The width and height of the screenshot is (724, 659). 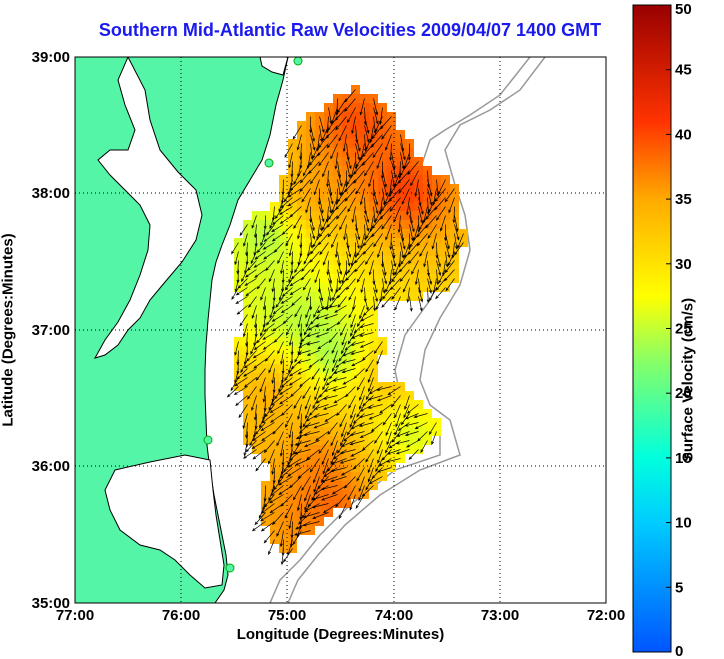 I want to click on colorbar-tick-label: 45, so click(x=683, y=70).